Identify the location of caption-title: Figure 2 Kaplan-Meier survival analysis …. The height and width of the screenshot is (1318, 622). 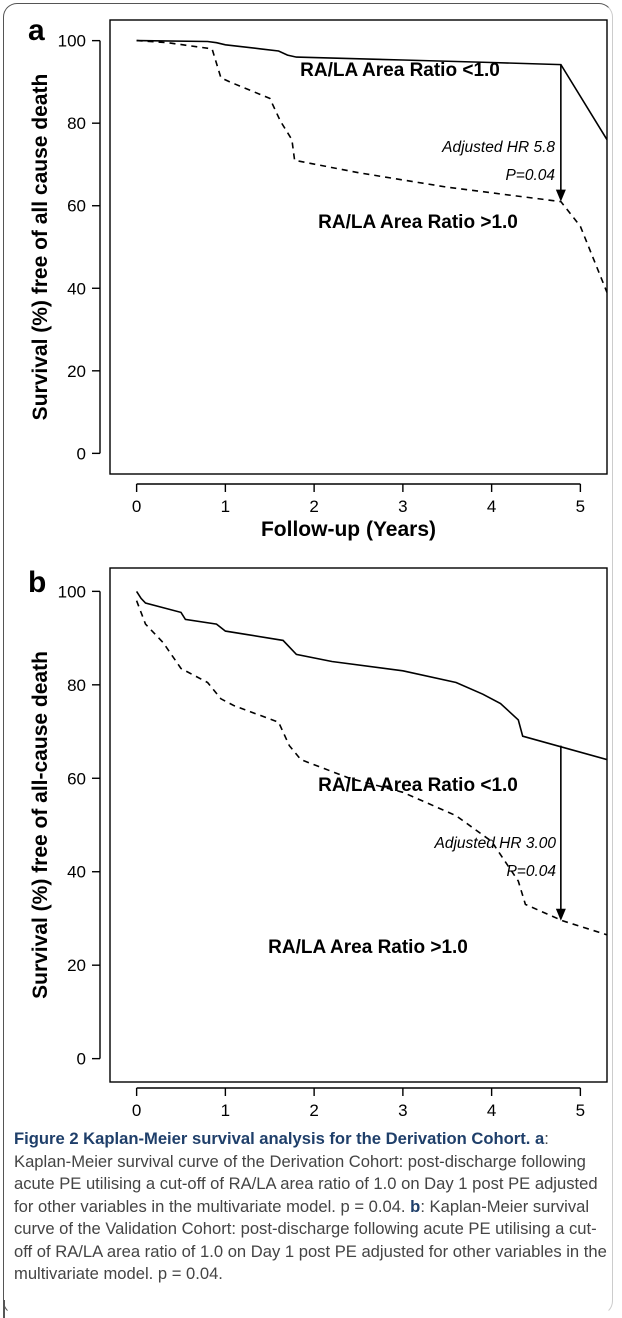
(272, 1138).